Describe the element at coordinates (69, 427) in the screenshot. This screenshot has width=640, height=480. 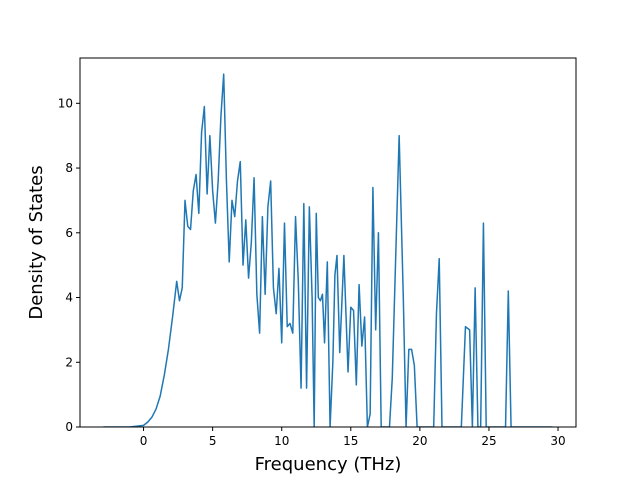
I see `y-tick-label: 0` at that location.